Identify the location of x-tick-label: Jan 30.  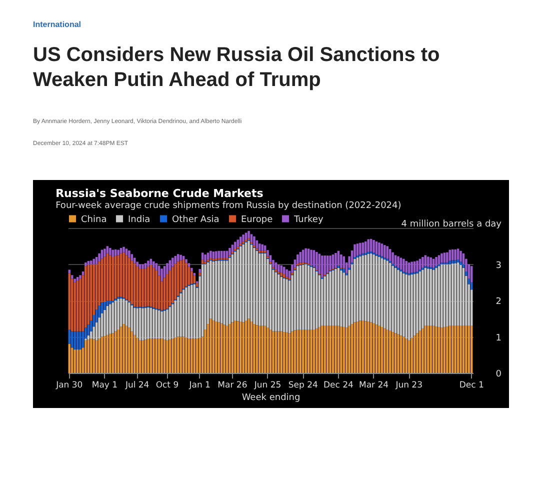
(69, 385).